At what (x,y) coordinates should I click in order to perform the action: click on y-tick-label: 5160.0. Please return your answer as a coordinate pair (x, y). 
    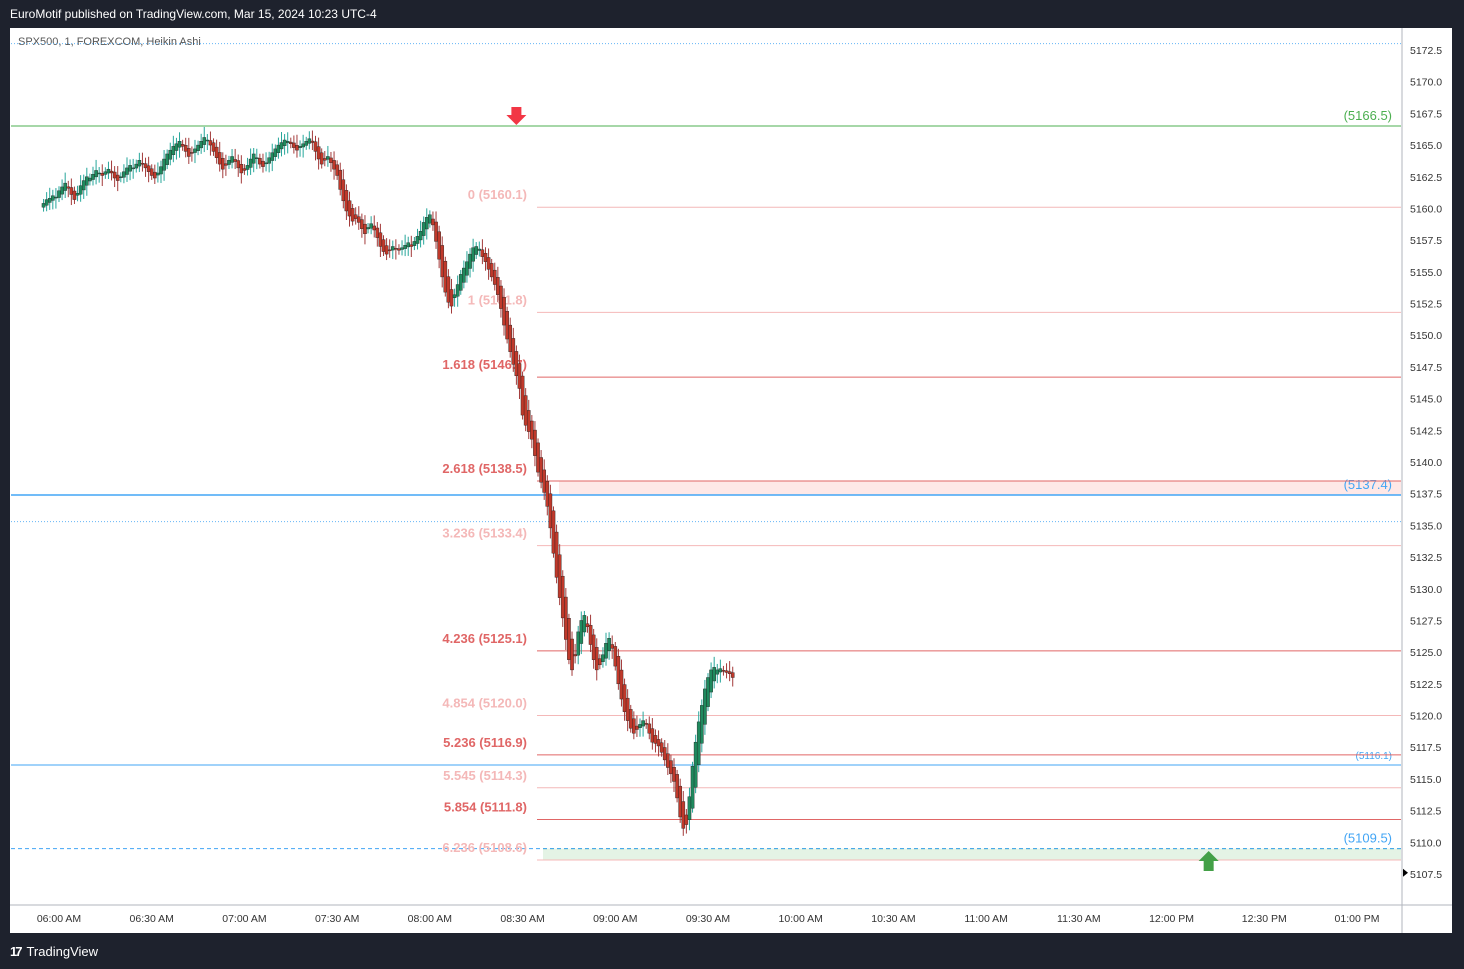
    Looking at the image, I should click on (1426, 209).